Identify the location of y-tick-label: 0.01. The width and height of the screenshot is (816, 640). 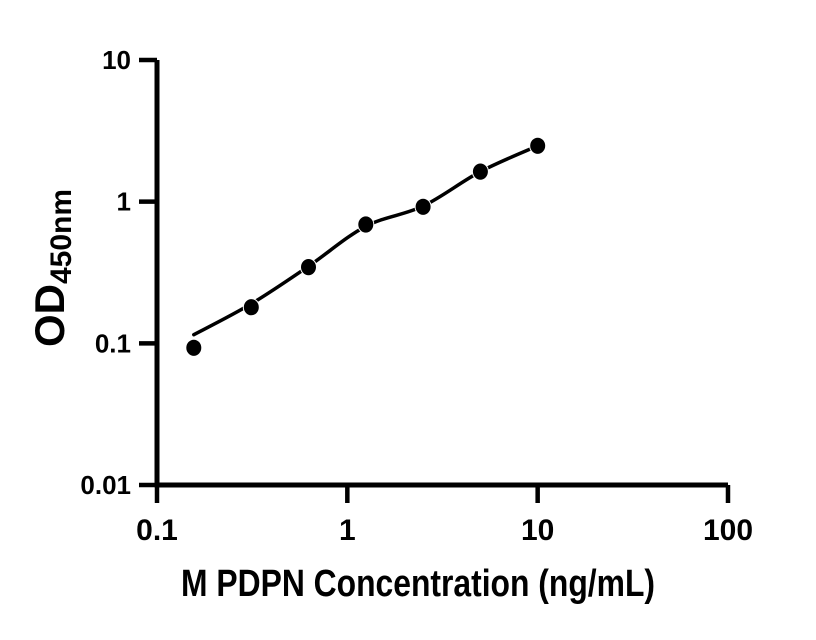
(105, 485).